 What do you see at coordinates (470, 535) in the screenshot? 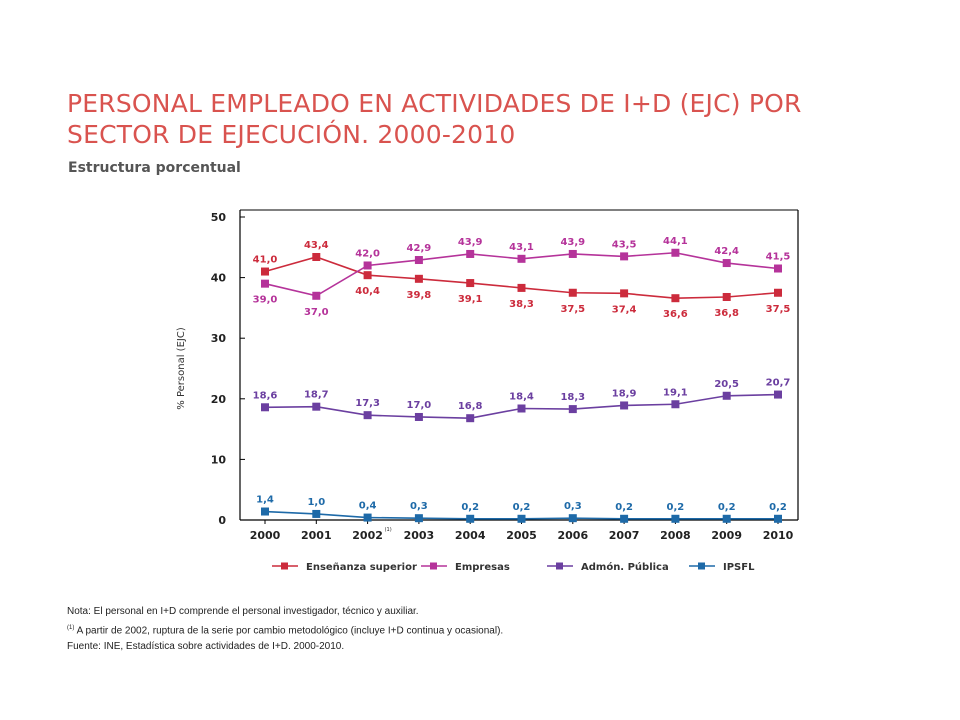
I see `x-tick-label: 2004` at bounding box center [470, 535].